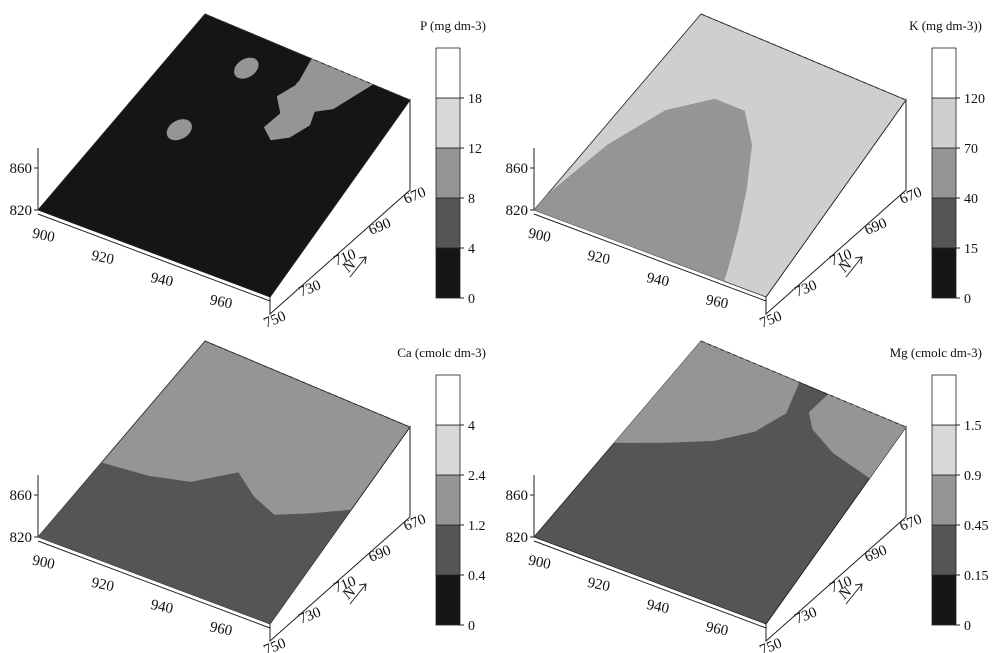 This screenshot has height=653, width=992. What do you see at coordinates (453, 25) in the screenshot?
I see `colorbar-title: P (mg dm-3)` at bounding box center [453, 25].